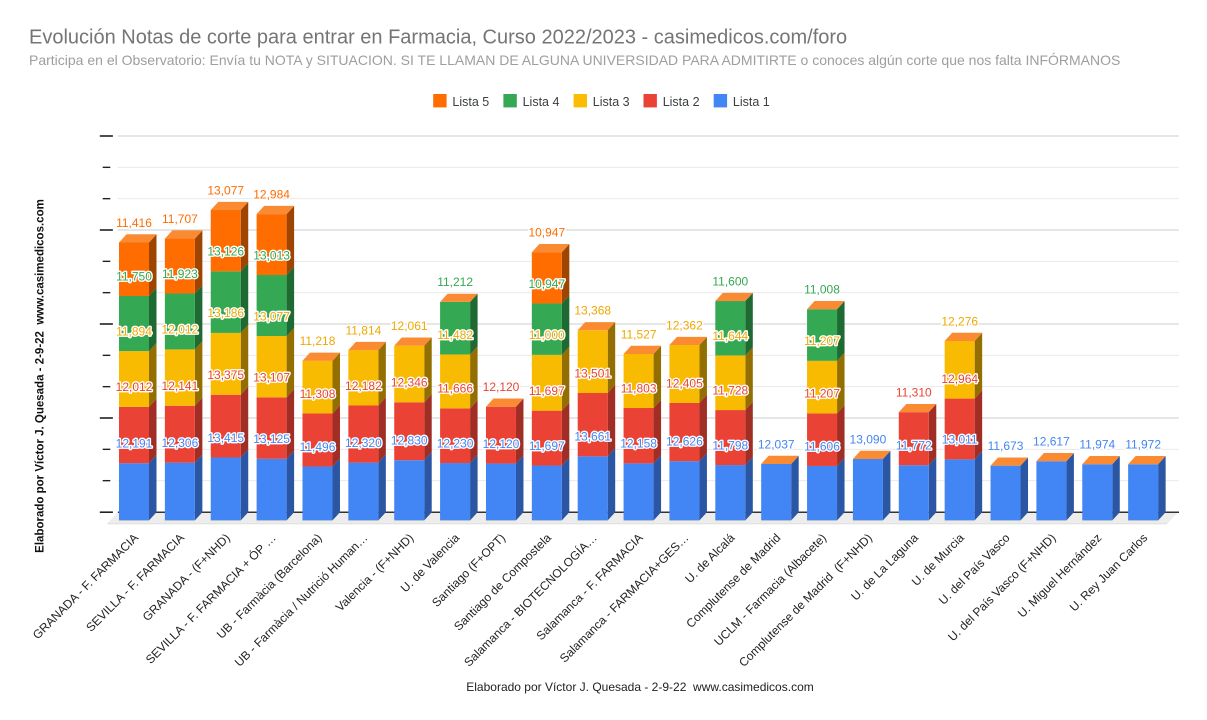 Image resolution: width=1207 pixels, height=720 pixels. Describe the element at coordinates (592, 373) in the screenshot. I see `svg-text: 13,501` at that location.